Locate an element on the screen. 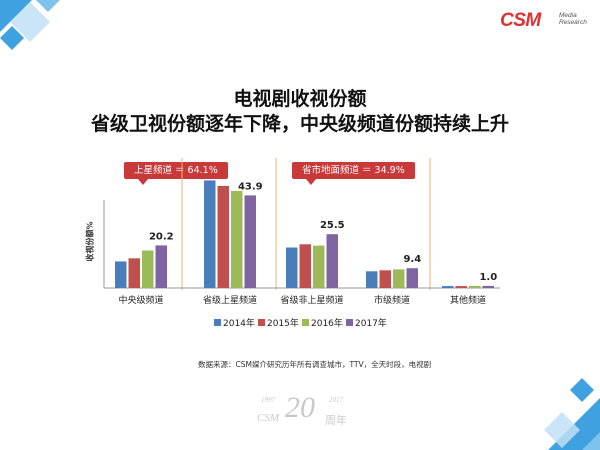 This screenshot has width=600, height=450. logo-sub-media: Media is located at coordinates (568, 15).